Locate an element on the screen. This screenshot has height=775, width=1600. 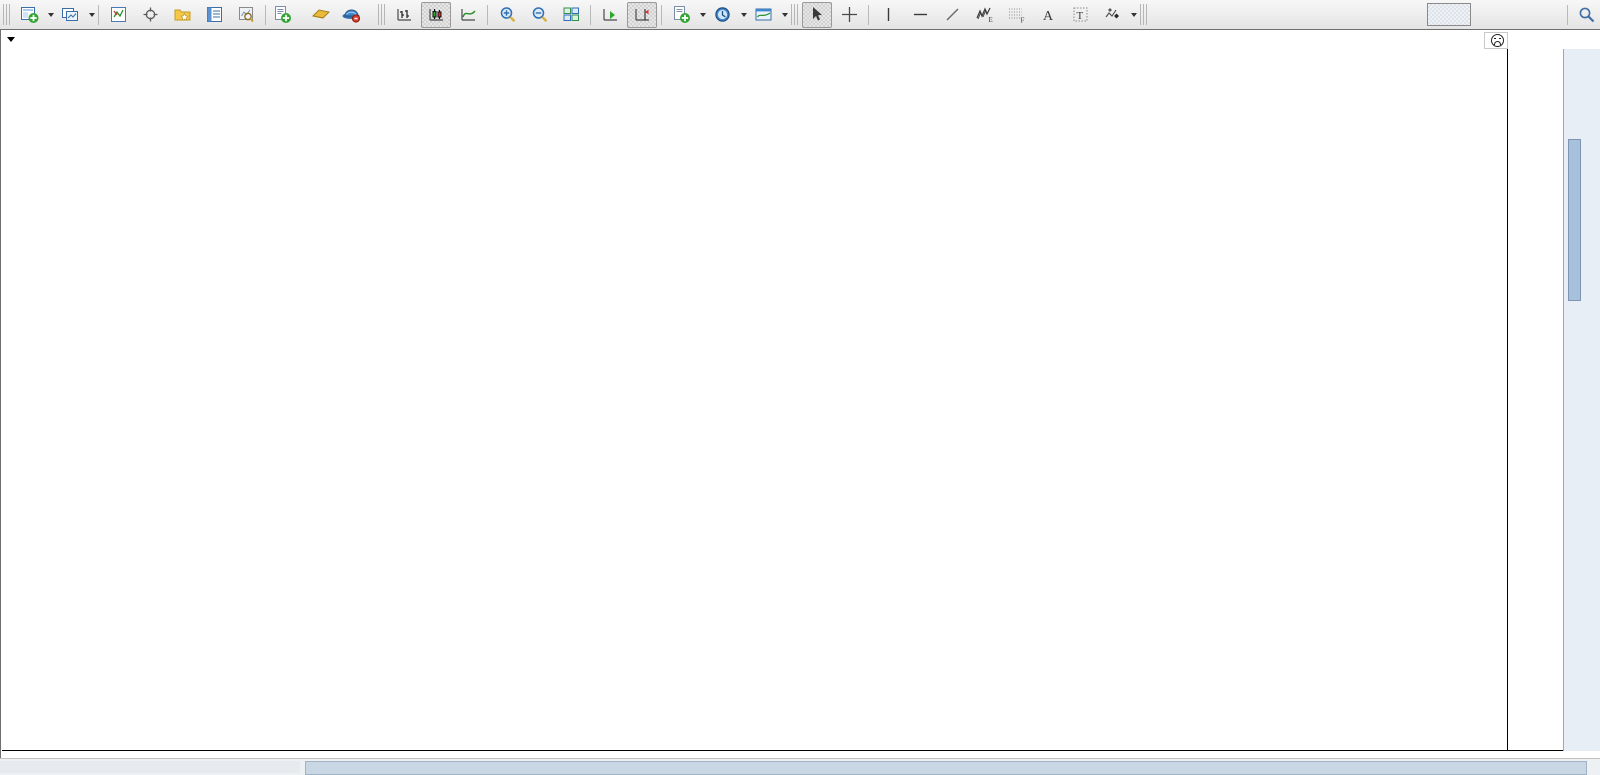
profiles-dropdown-caret is located at coordinates (92, 14).